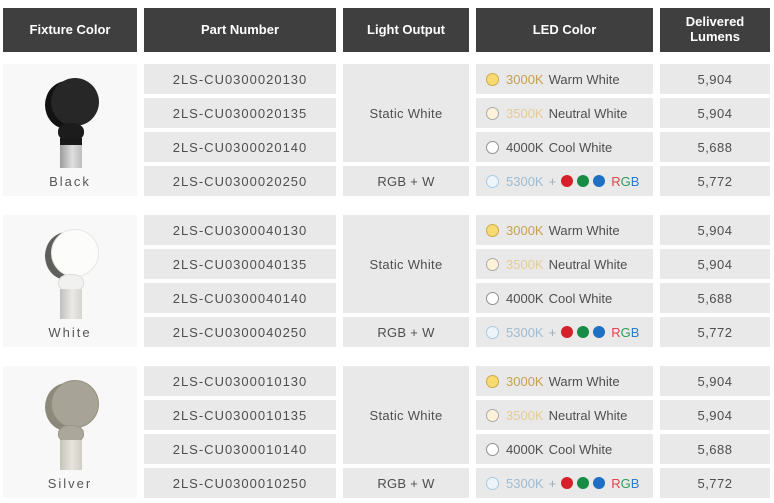 The width and height of the screenshot is (774, 503). What do you see at coordinates (70, 483) in the screenshot?
I see `fixture-color-label: Silver` at bounding box center [70, 483].